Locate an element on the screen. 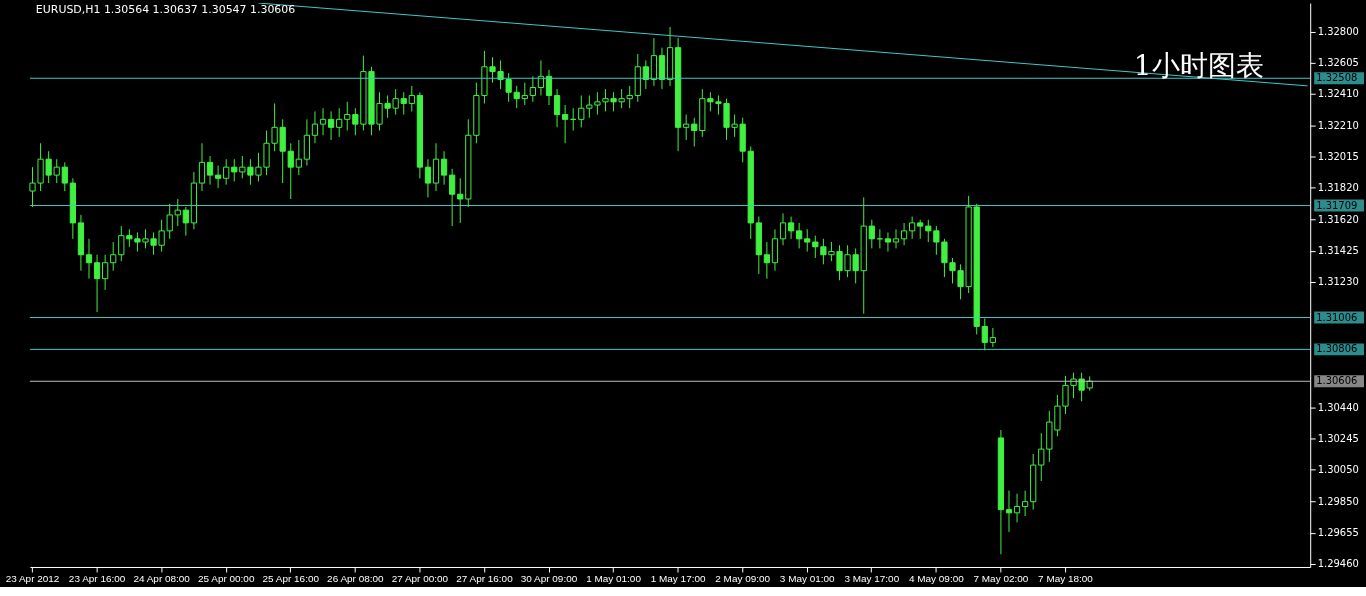  x-tick-label: 25 Apr 16:00 is located at coordinates (291, 579).